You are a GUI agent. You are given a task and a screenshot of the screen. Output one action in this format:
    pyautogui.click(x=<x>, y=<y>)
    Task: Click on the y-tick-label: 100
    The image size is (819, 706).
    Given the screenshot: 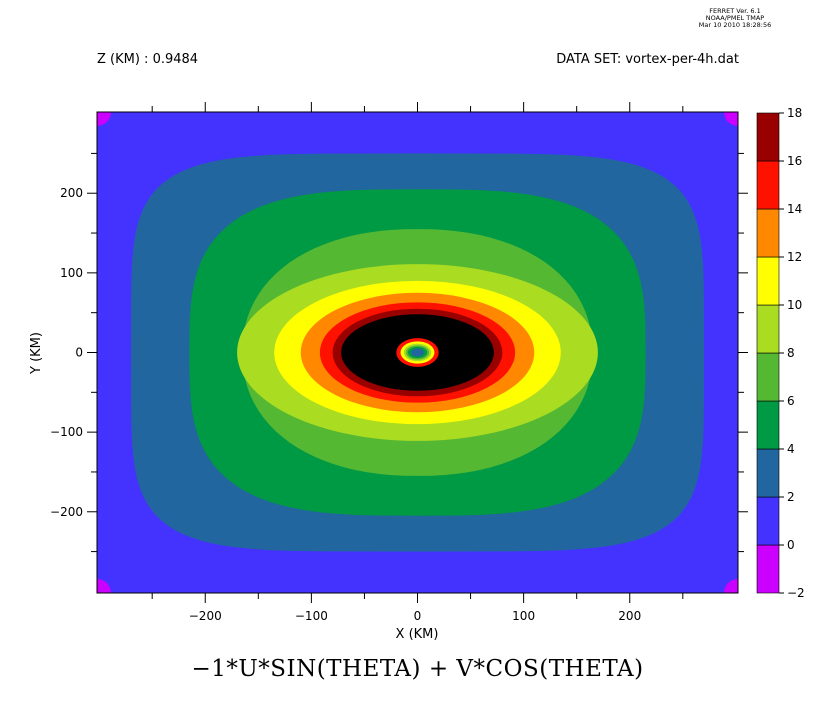 What is the action you would take?
    pyautogui.click(x=71, y=273)
    